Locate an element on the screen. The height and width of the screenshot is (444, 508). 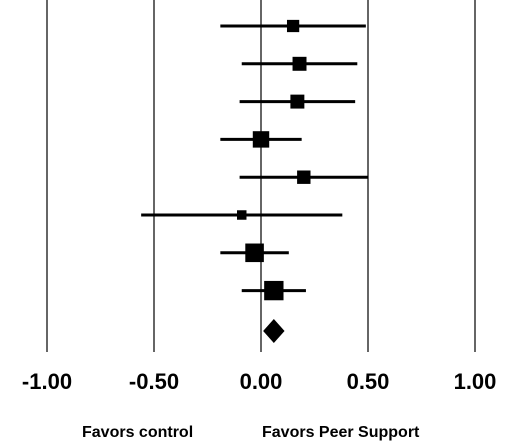
tick-label: 1.00 is located at coordinates (475, 381).